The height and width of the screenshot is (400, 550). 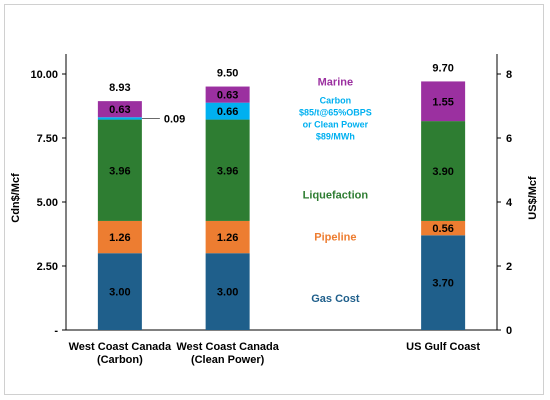 What do you see at coordinates (47, 267) in the screenshot?
I see `y-tick-label: 2.50` at bounding box center [47, 267].